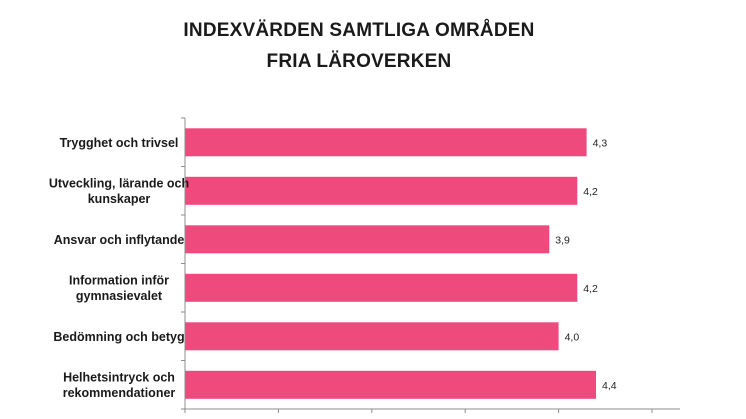 The image size is (746, 419). I want to click on chart-title-line-1: INDEXVÄRDEN SAMTLIGA OMRÅDEN, so click(359, 30).